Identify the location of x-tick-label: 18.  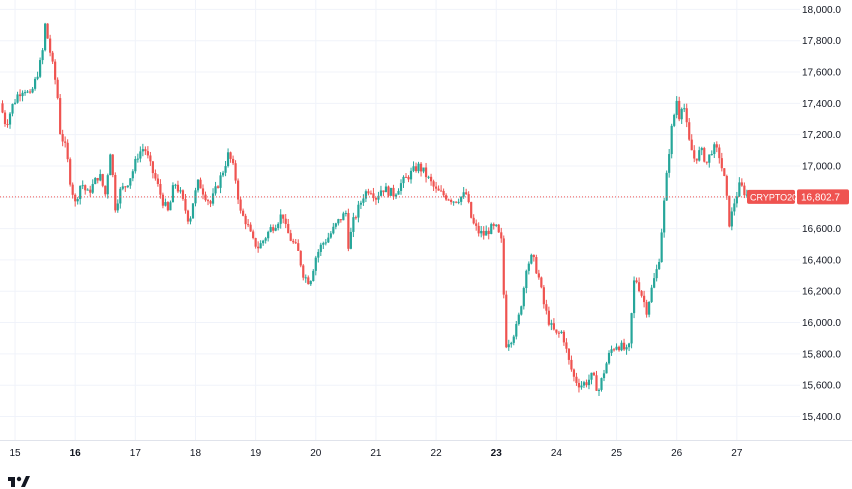
(196, 453).